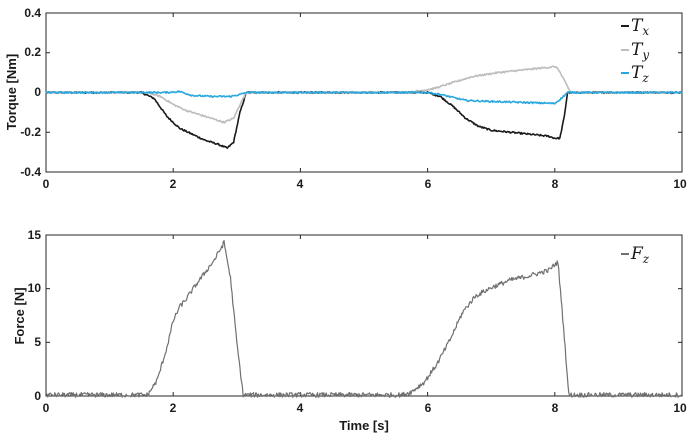  Describe the element at coordinates (300, 184) in the screenshot. I see `torque-x-tick-2: 4` at that location.